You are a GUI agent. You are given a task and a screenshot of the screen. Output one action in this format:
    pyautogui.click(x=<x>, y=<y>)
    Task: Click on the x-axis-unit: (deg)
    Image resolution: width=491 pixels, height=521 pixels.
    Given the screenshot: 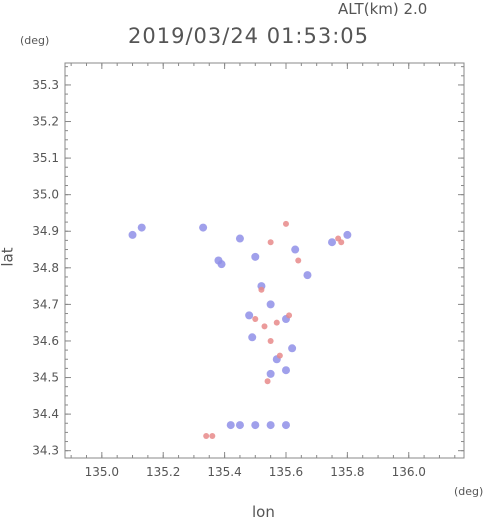 What is the action you would take?
    pyautogui.click(x=469, y=491)
    